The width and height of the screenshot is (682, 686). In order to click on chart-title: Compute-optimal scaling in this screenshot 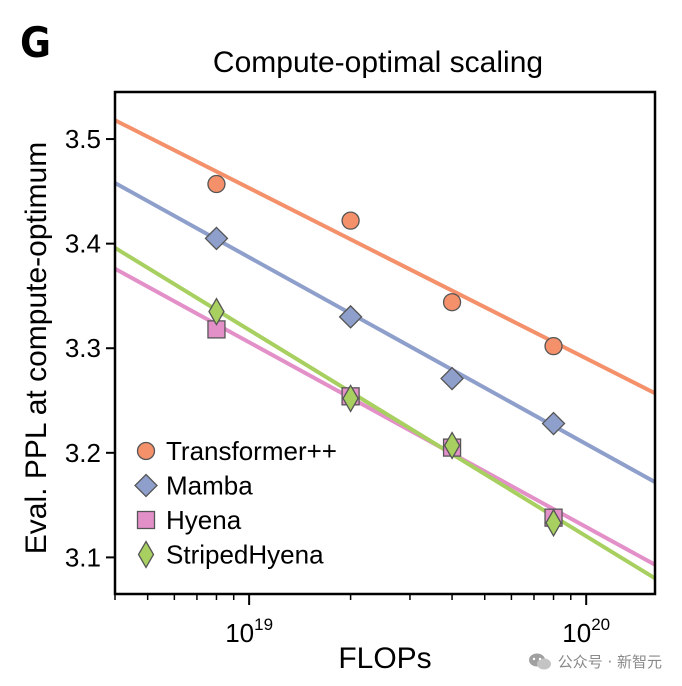, I will do `click(378, 62)`.